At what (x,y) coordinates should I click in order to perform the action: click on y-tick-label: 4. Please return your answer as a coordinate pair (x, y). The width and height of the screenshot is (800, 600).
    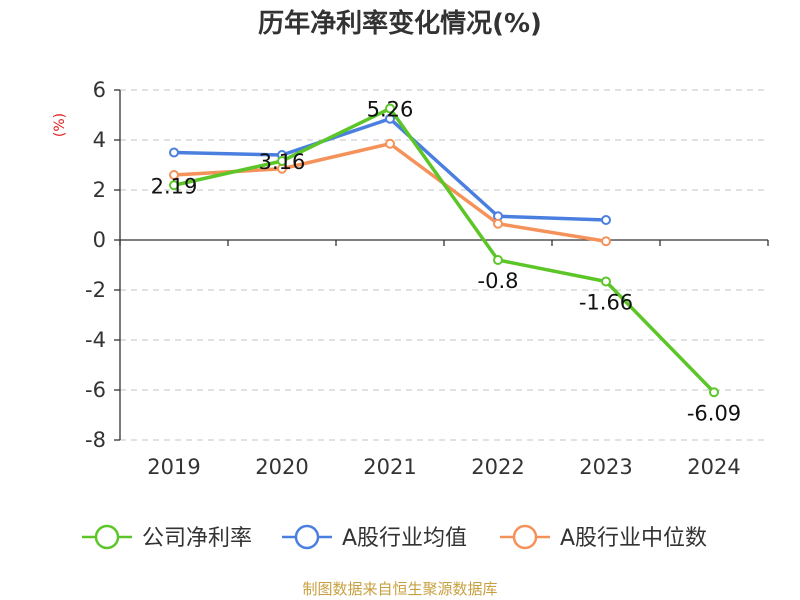
    Looking at the image, I should click on (99, 140).